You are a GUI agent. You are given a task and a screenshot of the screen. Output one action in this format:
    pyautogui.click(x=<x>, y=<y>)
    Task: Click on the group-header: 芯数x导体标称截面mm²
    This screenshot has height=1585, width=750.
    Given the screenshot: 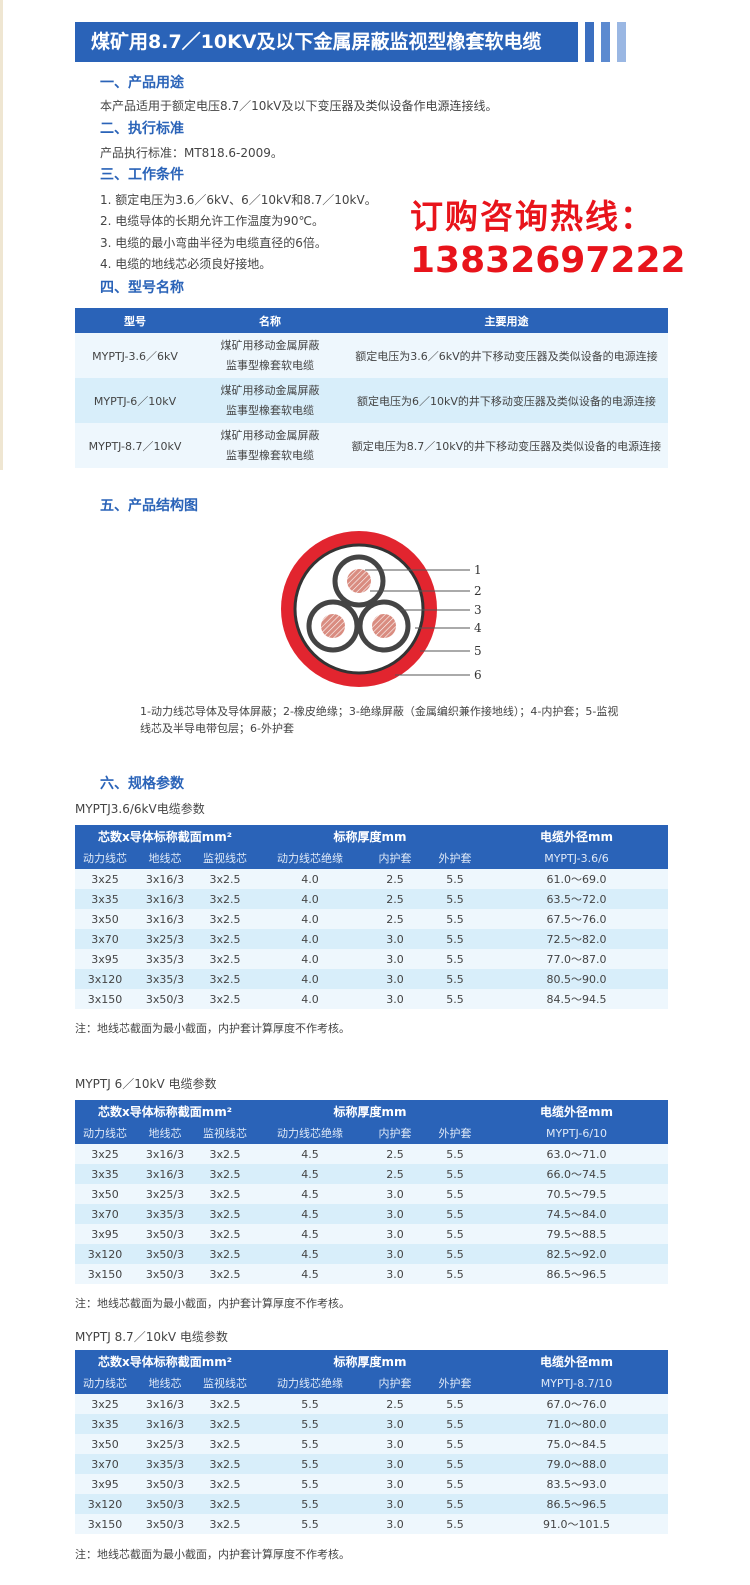 What is the action you would take?
    pyautogui.click(x=165, y=836)
    